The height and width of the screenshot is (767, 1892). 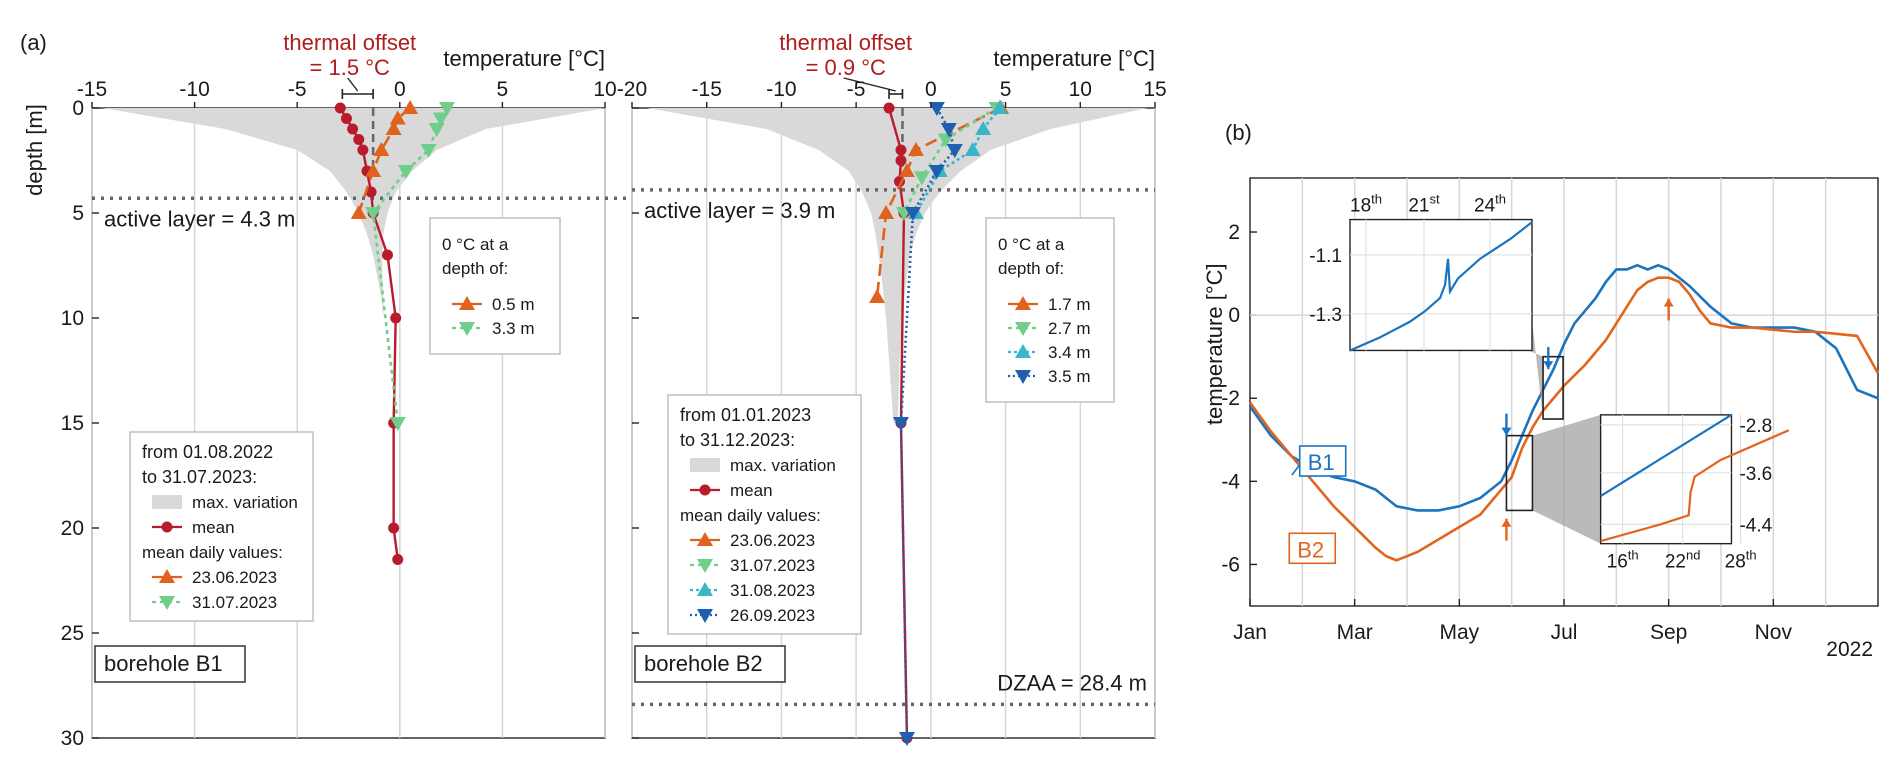 What do you see at coordinates (513, 304) in the screenshot?
I see `zero-legend-entry: 0.5 m` at bounding box center [513, 304].